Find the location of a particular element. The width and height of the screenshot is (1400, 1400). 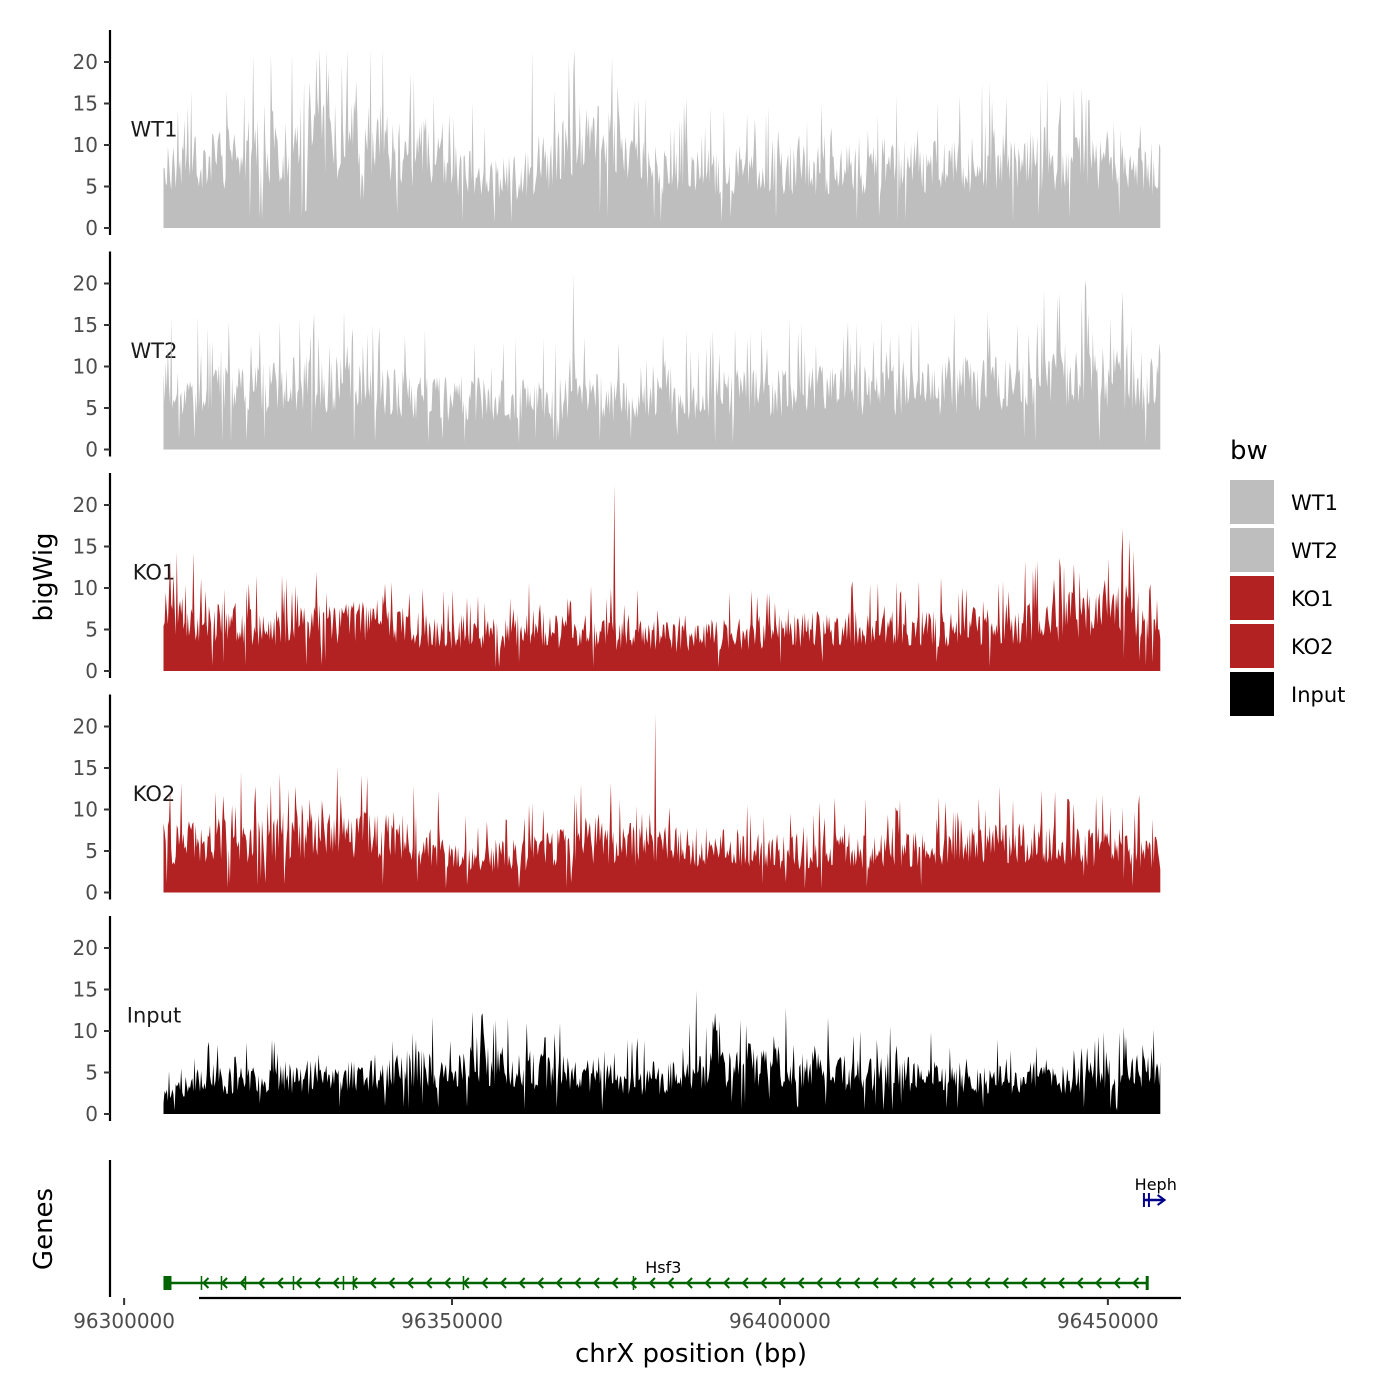

x-axis-title: chrX position (bp) is located at coordinates (691, 1354).